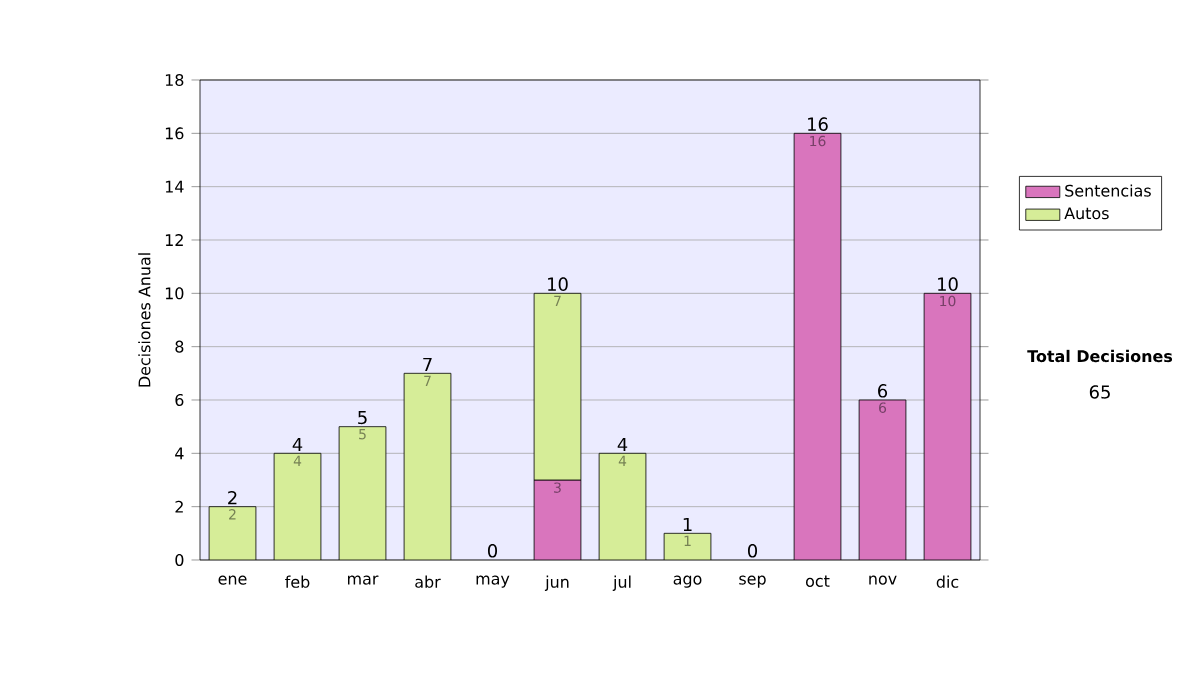  I want to click on total-label: 1, so click(687, 524).